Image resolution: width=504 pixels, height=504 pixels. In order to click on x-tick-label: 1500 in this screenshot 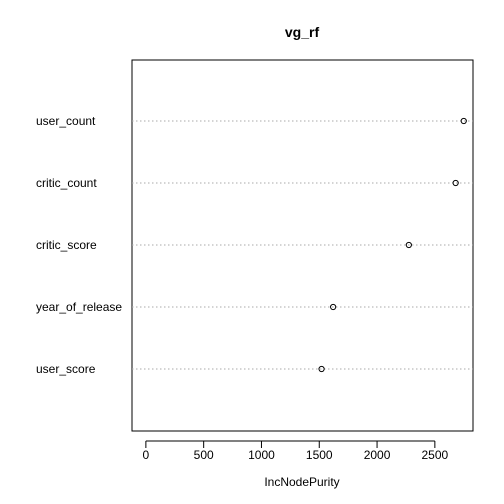, I will do `click(319, 455)`.